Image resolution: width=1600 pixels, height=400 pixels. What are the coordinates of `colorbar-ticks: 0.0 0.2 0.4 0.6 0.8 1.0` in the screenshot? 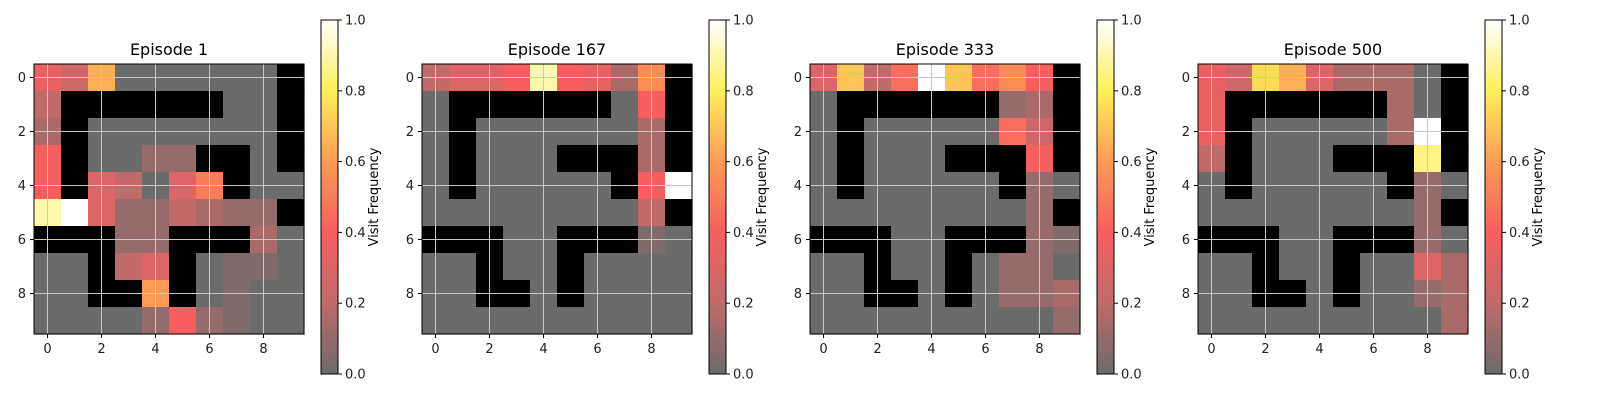 It's located at (352, 198).